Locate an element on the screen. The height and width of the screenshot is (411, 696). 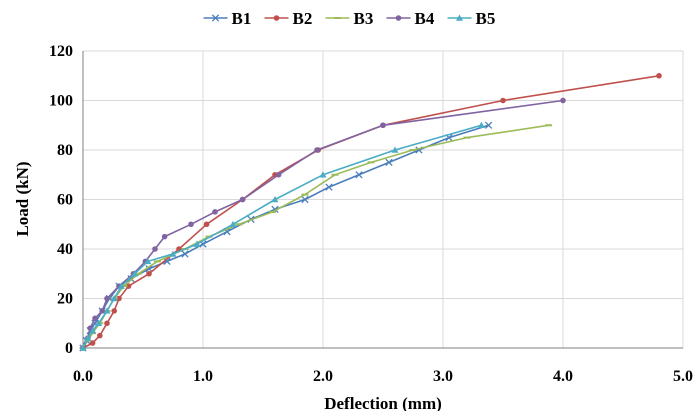
legend-label-b4: B4 is located at coordinates (425, 18).